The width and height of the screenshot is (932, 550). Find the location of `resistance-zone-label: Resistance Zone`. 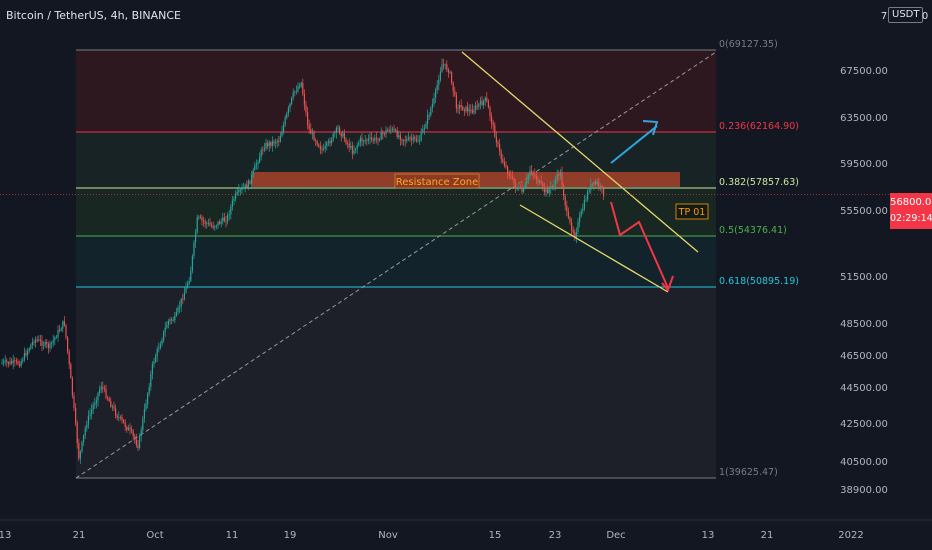

resistance-zone-label: Resistance Zone is located at coordinates (437, 182).